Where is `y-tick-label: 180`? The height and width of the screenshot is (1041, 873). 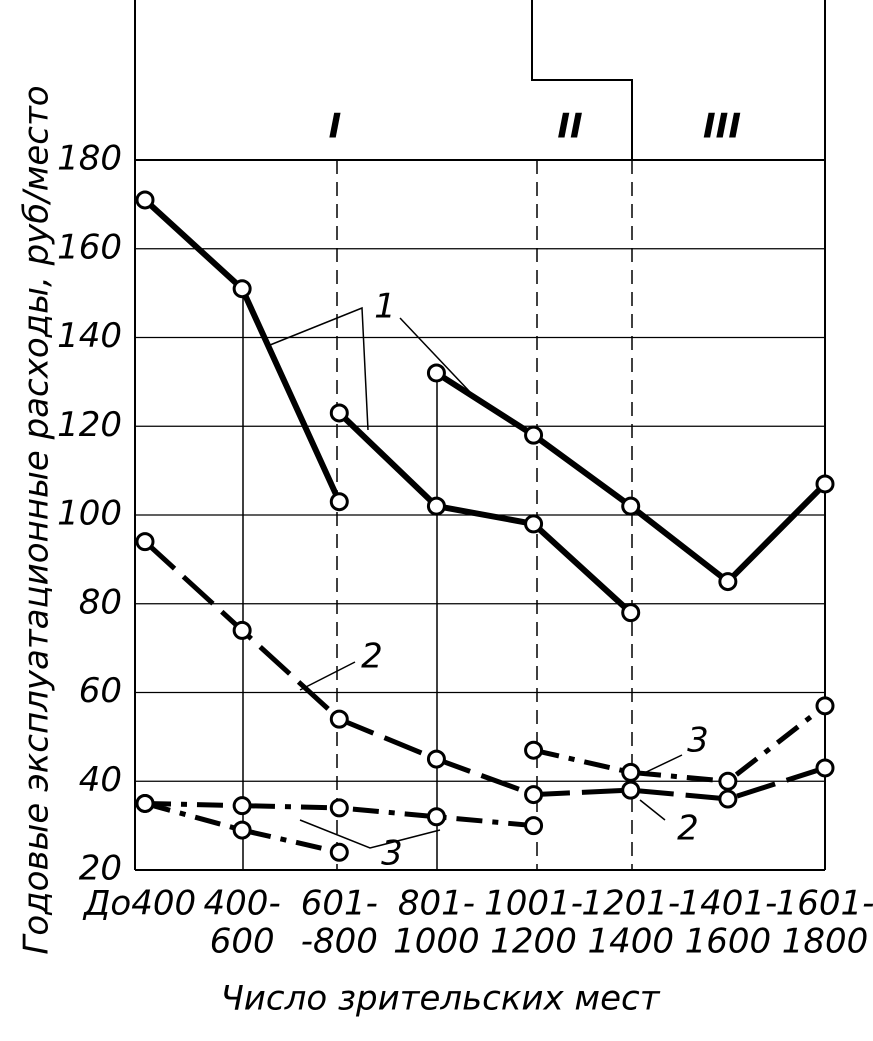
y-tick-label: 180 is located at coordinates (89, 159).